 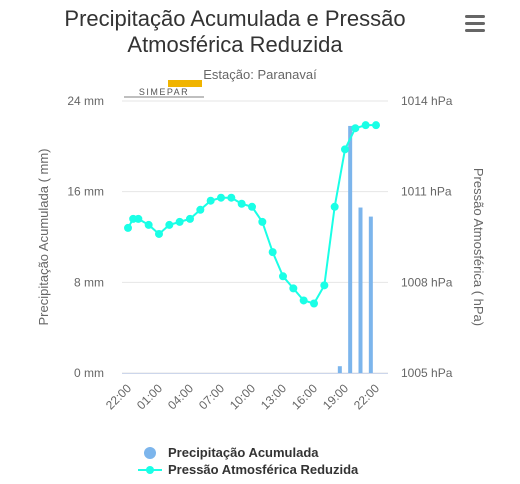 I want to click on logo-text: SIMEPAR, so click(x=164, y=92).